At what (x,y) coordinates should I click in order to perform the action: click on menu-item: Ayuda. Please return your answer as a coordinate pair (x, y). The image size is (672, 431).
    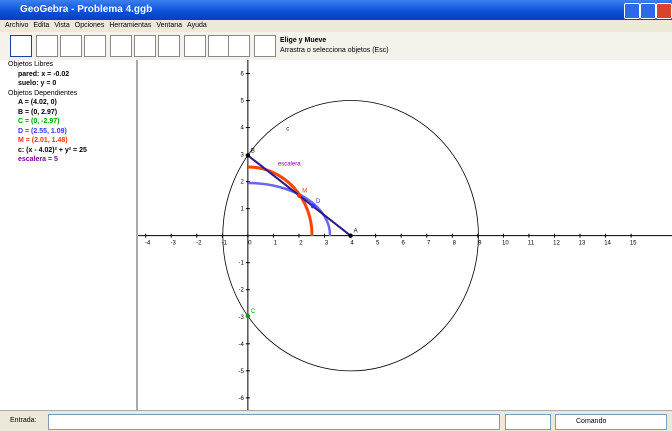
    Looking at the image, I should click on (197, 25).